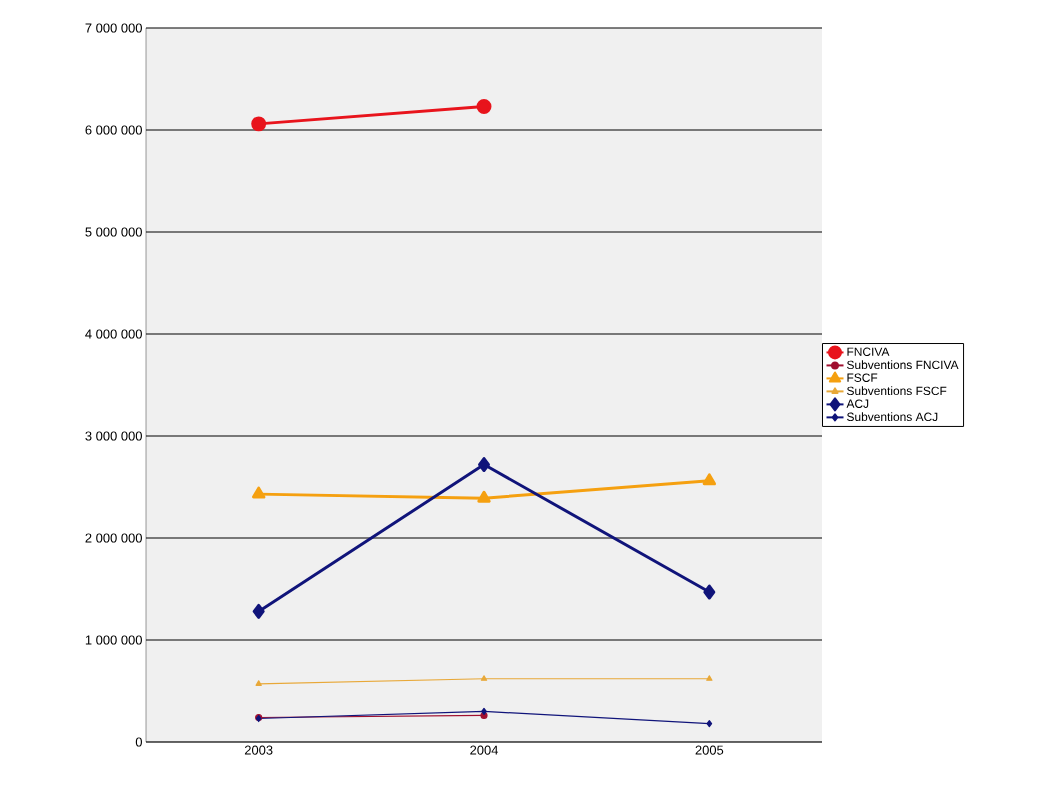 The image size is (1045, 787). What do you see at coordinates (897, 391) in the screenshot?
I see `legend-label: Subventions FSCF` at bounding box center [897, 391].